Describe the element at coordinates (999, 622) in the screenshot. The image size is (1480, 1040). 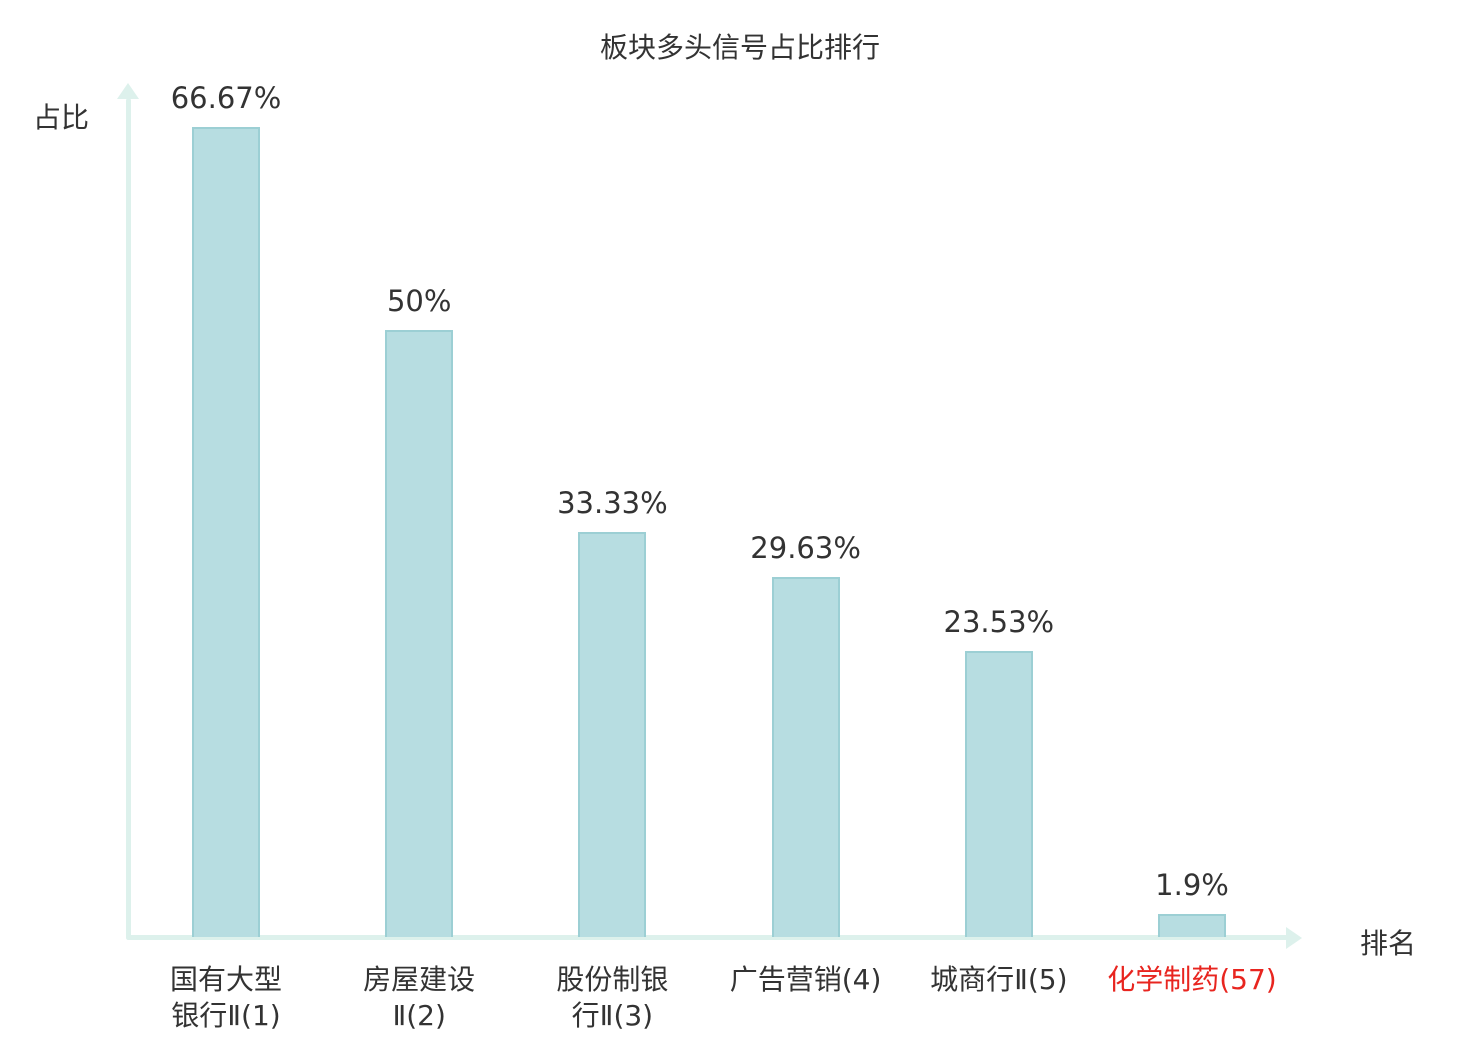
I see `bar-value-label: 23.53%` at that location.